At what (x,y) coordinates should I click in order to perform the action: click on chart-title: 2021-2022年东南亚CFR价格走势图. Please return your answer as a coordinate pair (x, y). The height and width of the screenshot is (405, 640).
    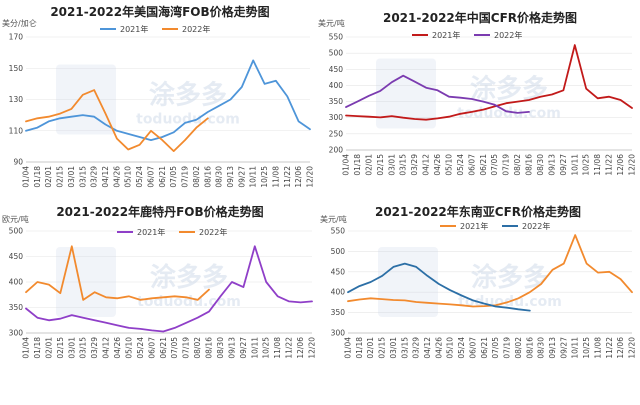
    Looking at the image, I should click on (478, 211).